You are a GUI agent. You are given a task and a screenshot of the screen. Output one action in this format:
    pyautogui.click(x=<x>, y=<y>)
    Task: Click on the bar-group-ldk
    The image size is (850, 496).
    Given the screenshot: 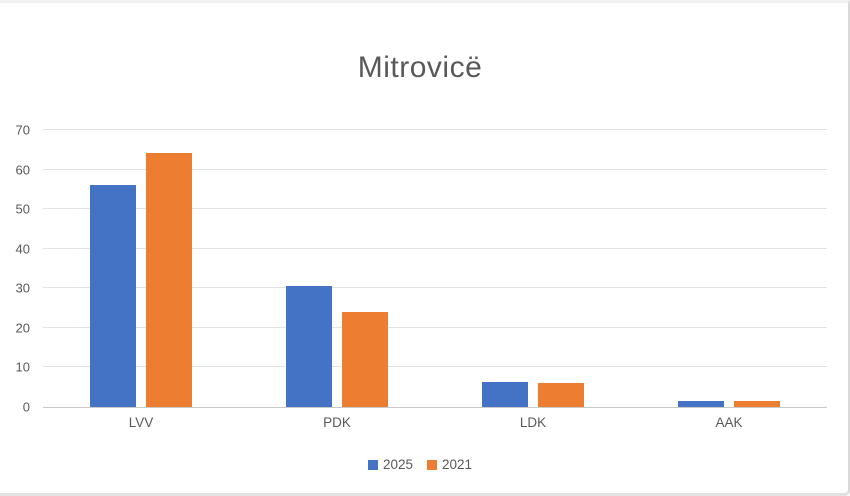 What is the action you would take?
    pyautogui.click(x=533, y=268)
    